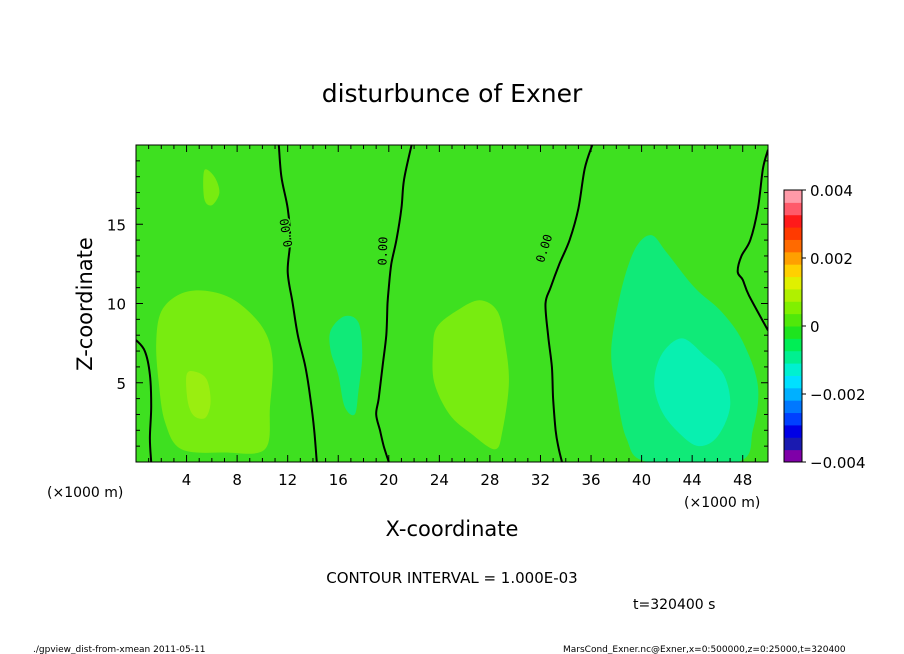  Describe the element at coordinates (641, 480) in the screenshot. I see `x-tick-label: 40` at that location.